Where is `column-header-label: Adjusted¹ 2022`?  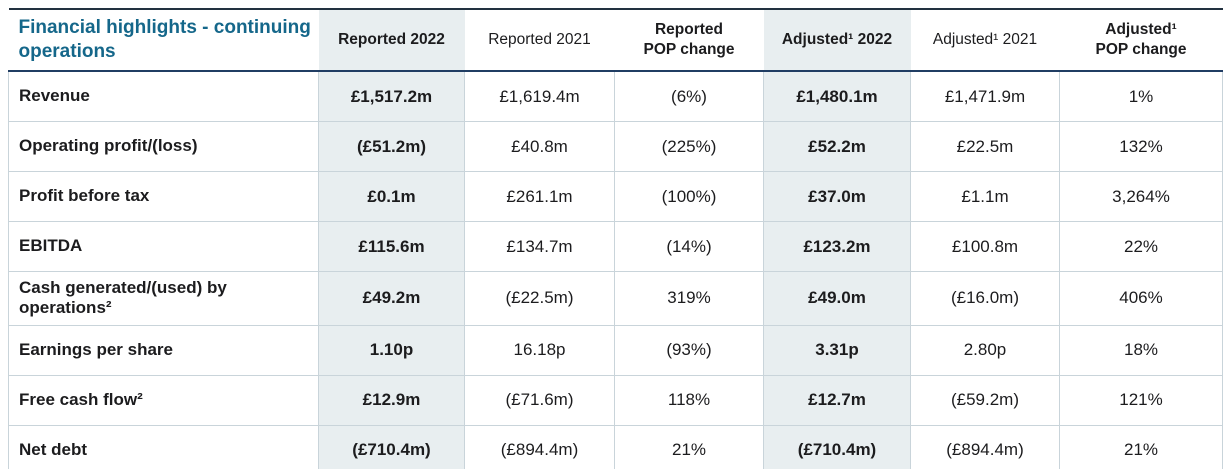 column-header-label: Adjusted¹ 2022 is located at coordinates (837, 39).